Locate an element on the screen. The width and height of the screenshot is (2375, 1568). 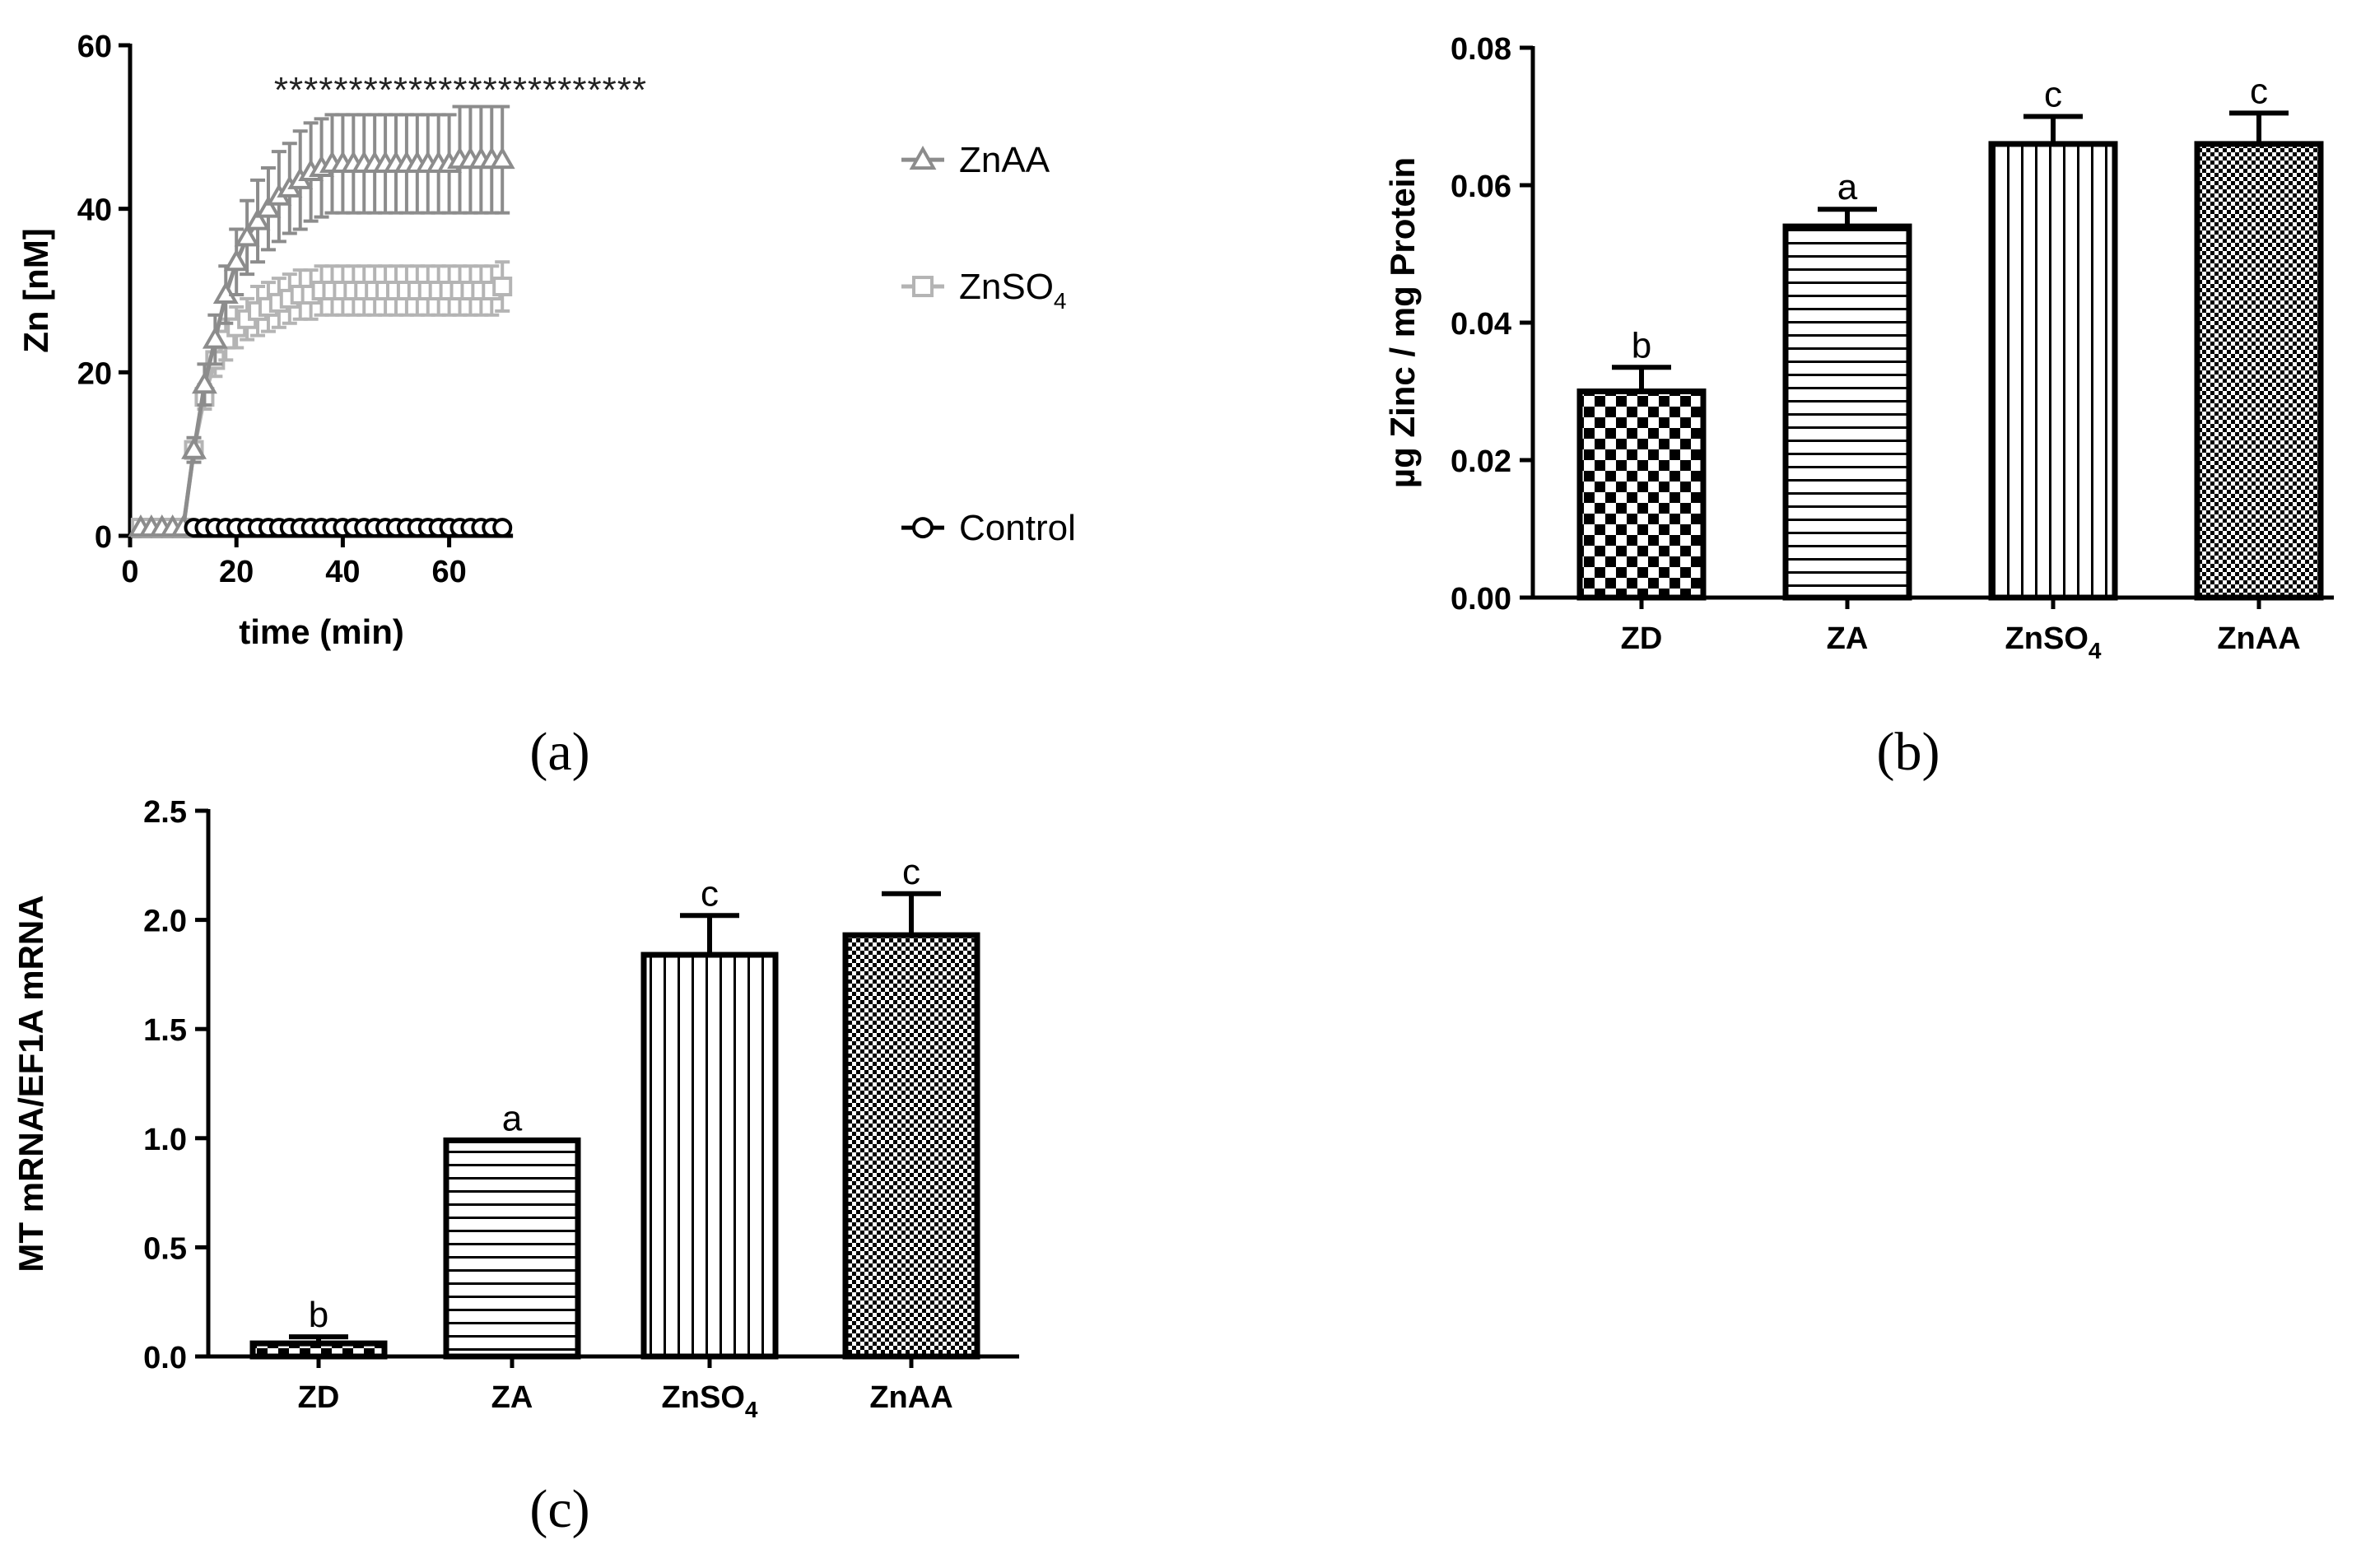
legend-marker-znso4 is located at coordinates (923, 287).